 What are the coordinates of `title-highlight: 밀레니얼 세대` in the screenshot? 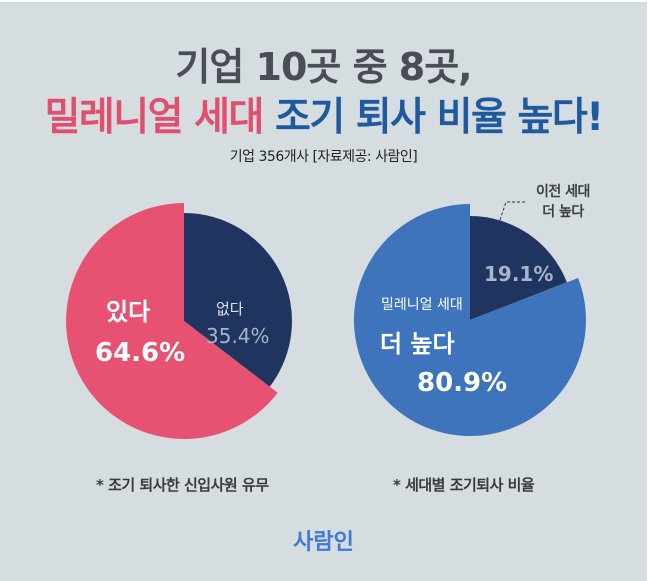 It's located at (154, 117).